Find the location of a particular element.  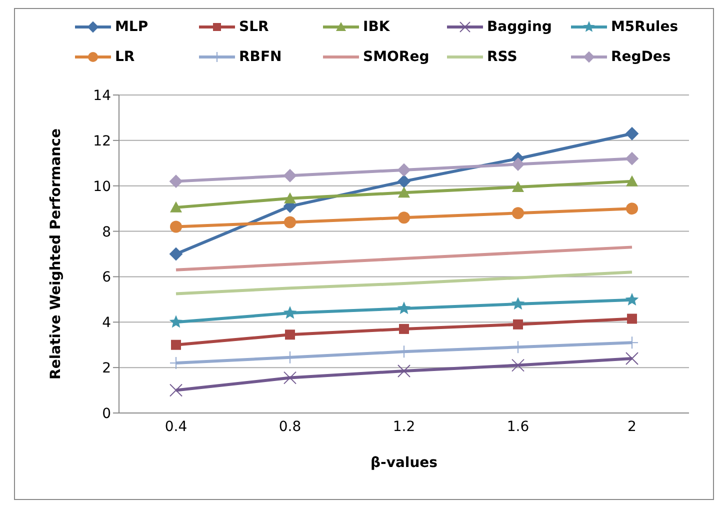

x-tick-label: 0.8 is located at coordinates (290, 426).